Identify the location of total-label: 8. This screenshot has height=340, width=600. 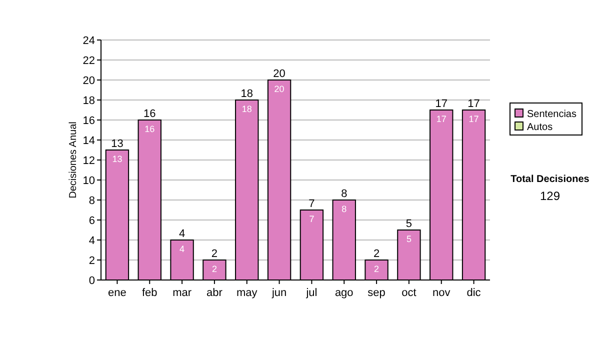
(344, 194).